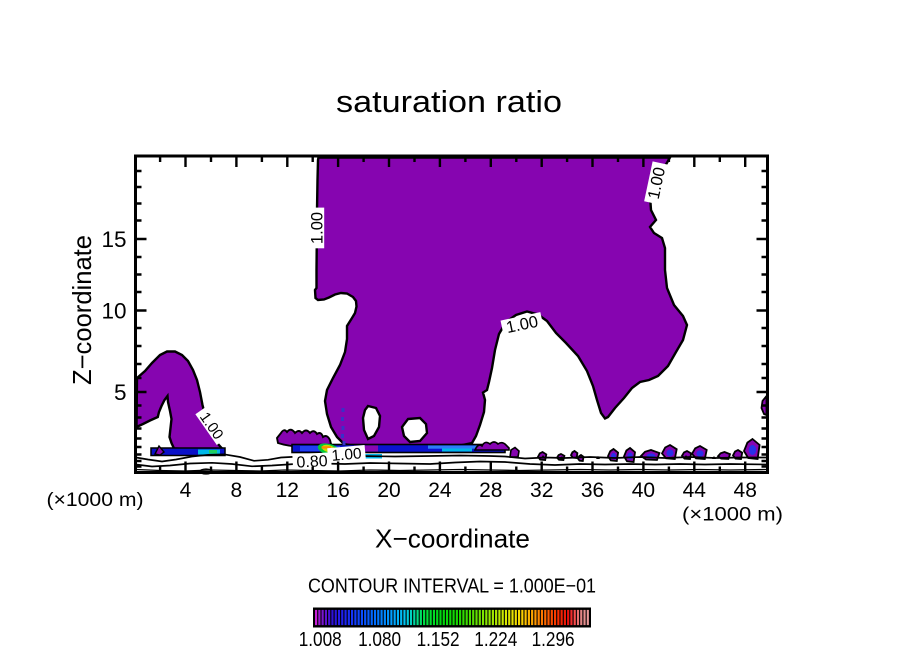 The height and width of the screenshot is (654, 904). What do you see at coordinates (495, 640) in the screenshot?
I see `svg-text: 1.224` at bounding box center [495, 640].